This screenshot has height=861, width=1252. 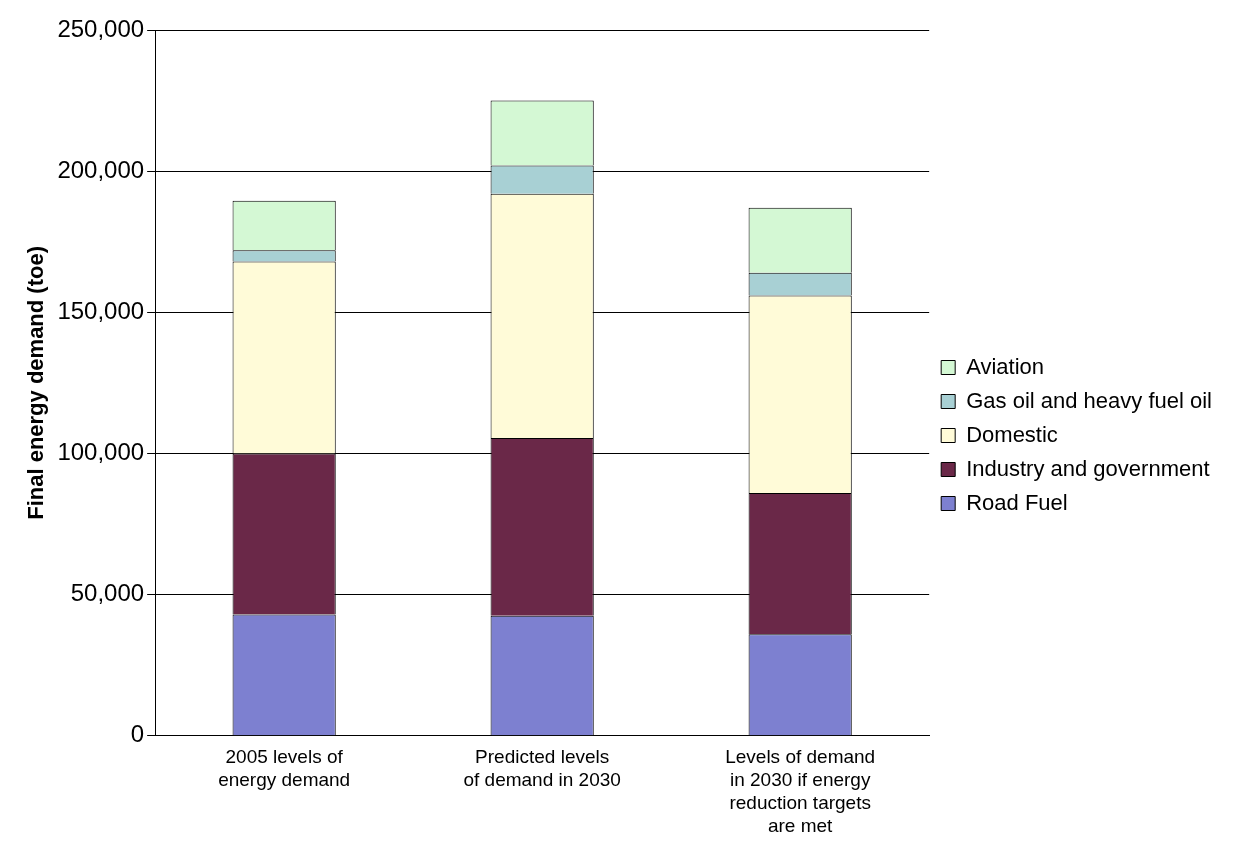 What do you see at coordinates (1005, 366) in the screenshot?
I see `legend-label: Aviation` at bounding box center [1005, 366].